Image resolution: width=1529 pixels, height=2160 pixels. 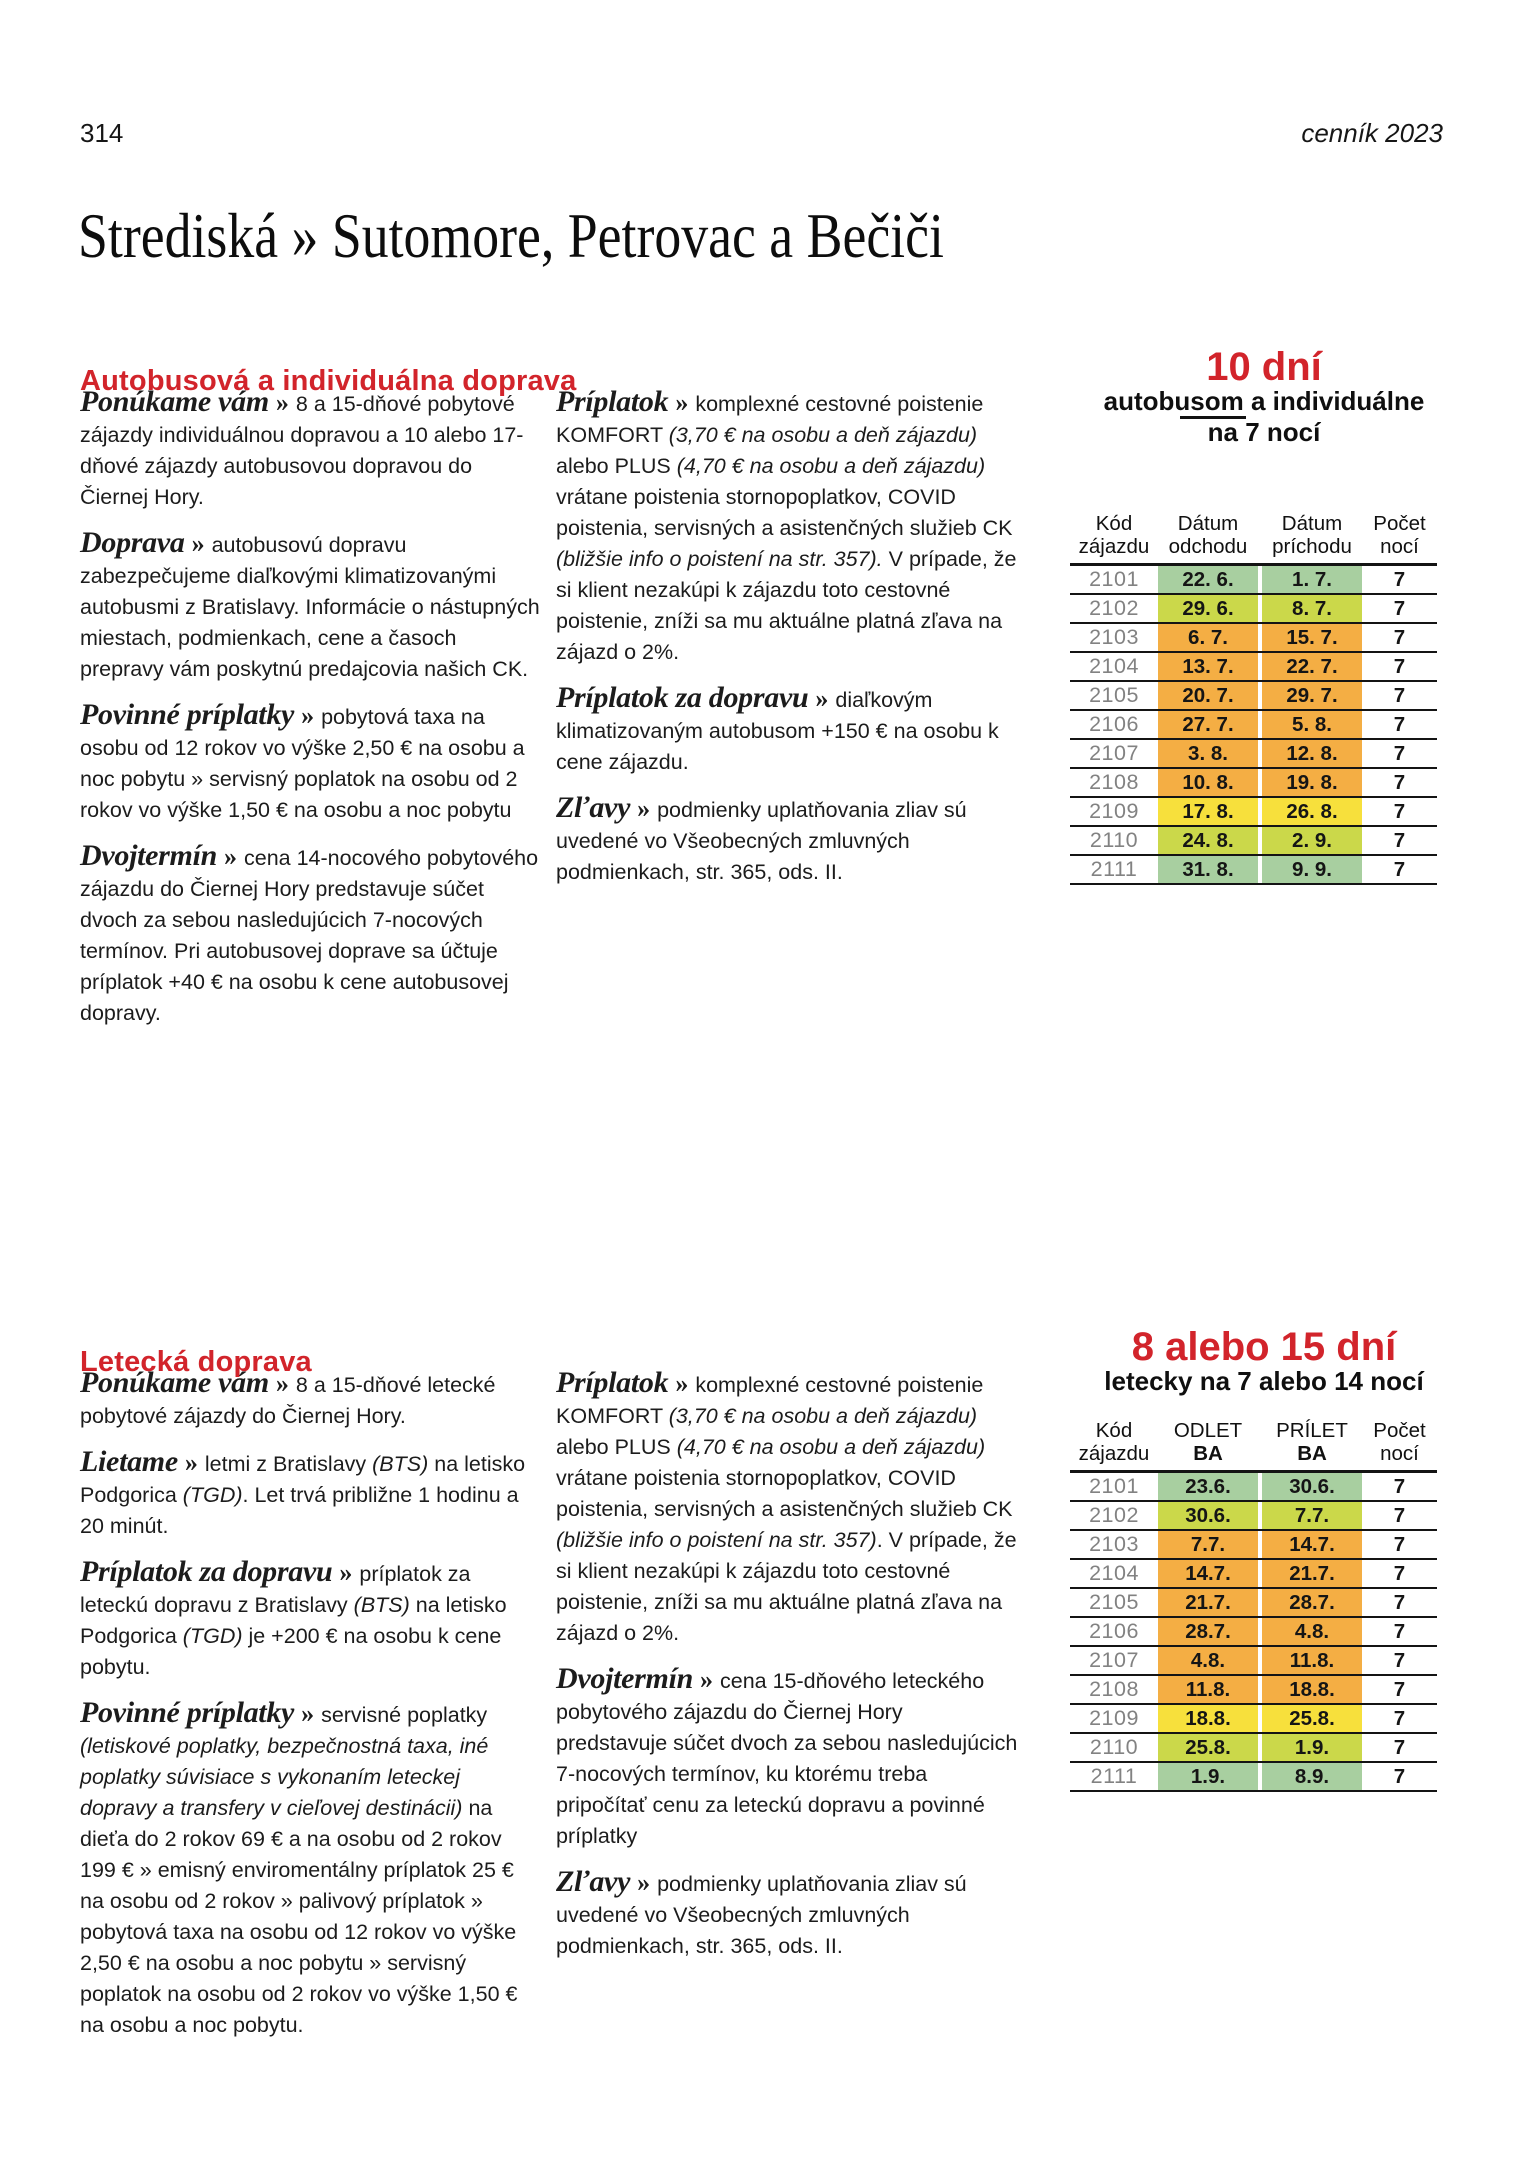 What do you see at coordinates (1208, 1718) in the screenshot?
I see `departure-date-cell: 18.8.` at bounding box center [1208, 1718].